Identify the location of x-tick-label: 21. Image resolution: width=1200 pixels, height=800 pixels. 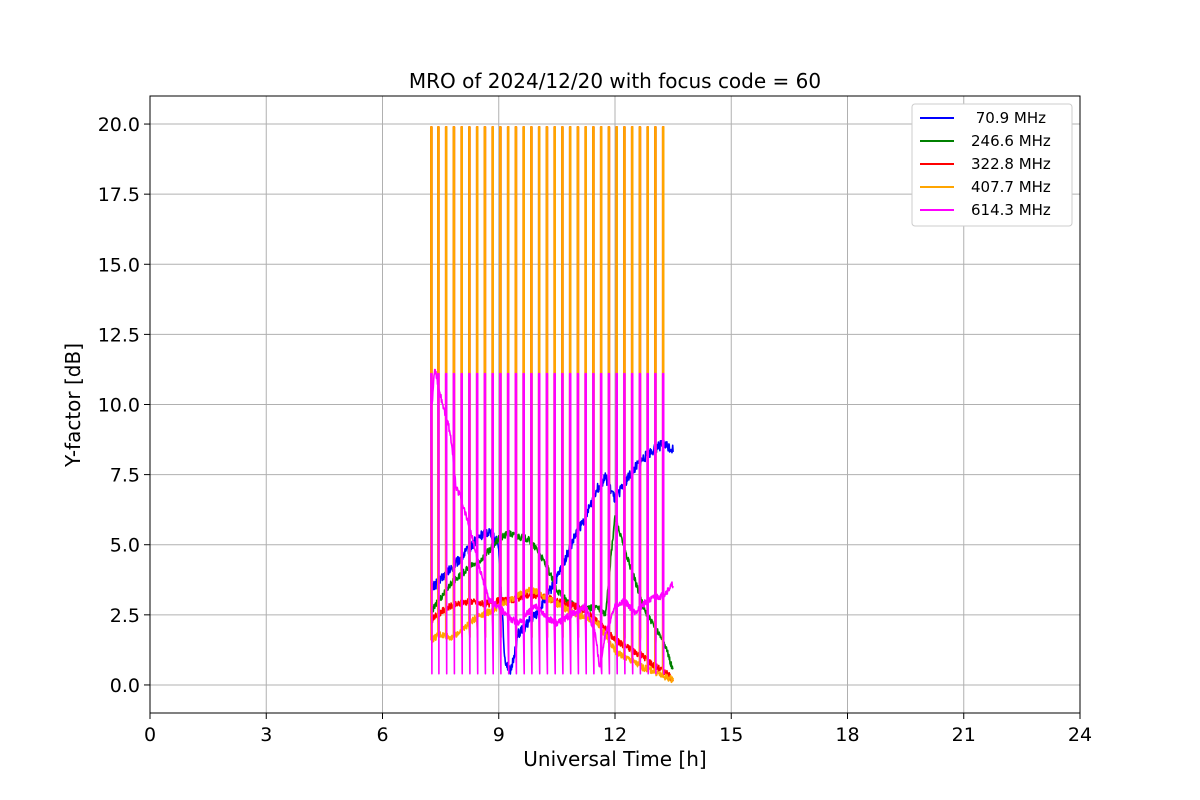
(964, 735).